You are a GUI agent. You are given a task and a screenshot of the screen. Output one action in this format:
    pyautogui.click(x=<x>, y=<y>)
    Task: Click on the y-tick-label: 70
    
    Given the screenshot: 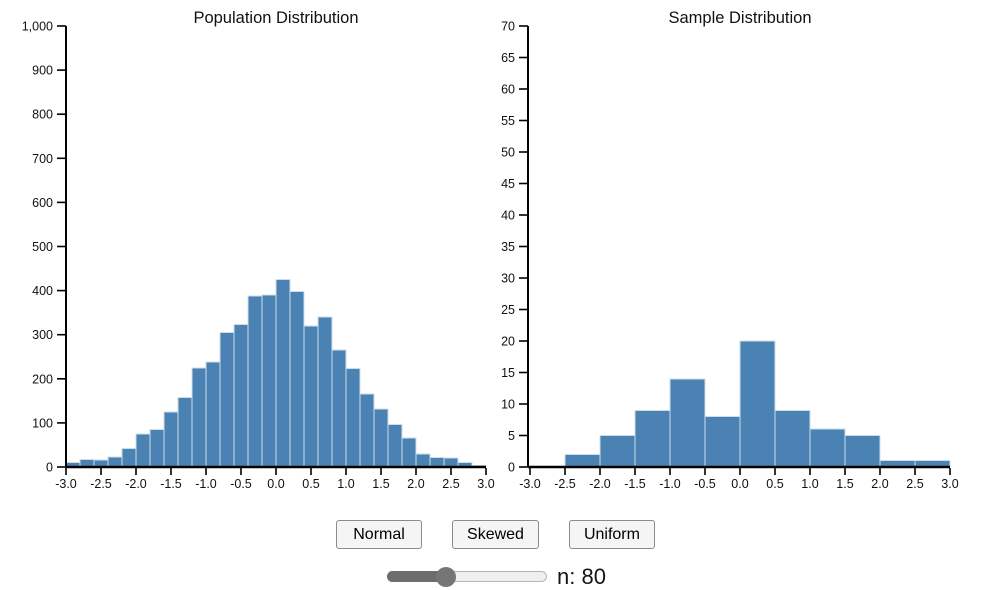 What is the action you would take?
    pyautogui.click(x=508, y=27)
    